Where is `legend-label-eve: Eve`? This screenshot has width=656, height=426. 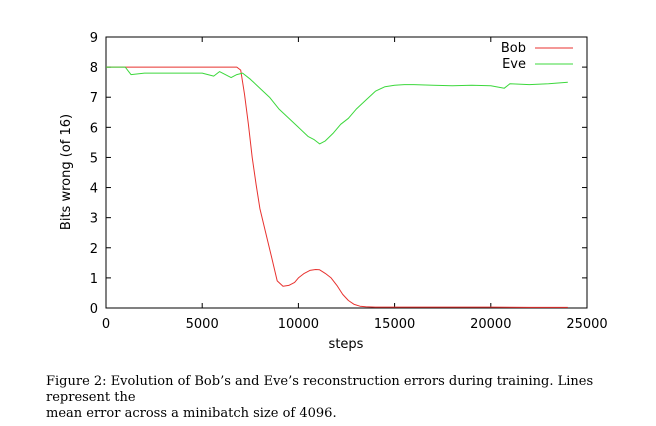
legend-label-eve: Eve is located at coordinates (514, 64).